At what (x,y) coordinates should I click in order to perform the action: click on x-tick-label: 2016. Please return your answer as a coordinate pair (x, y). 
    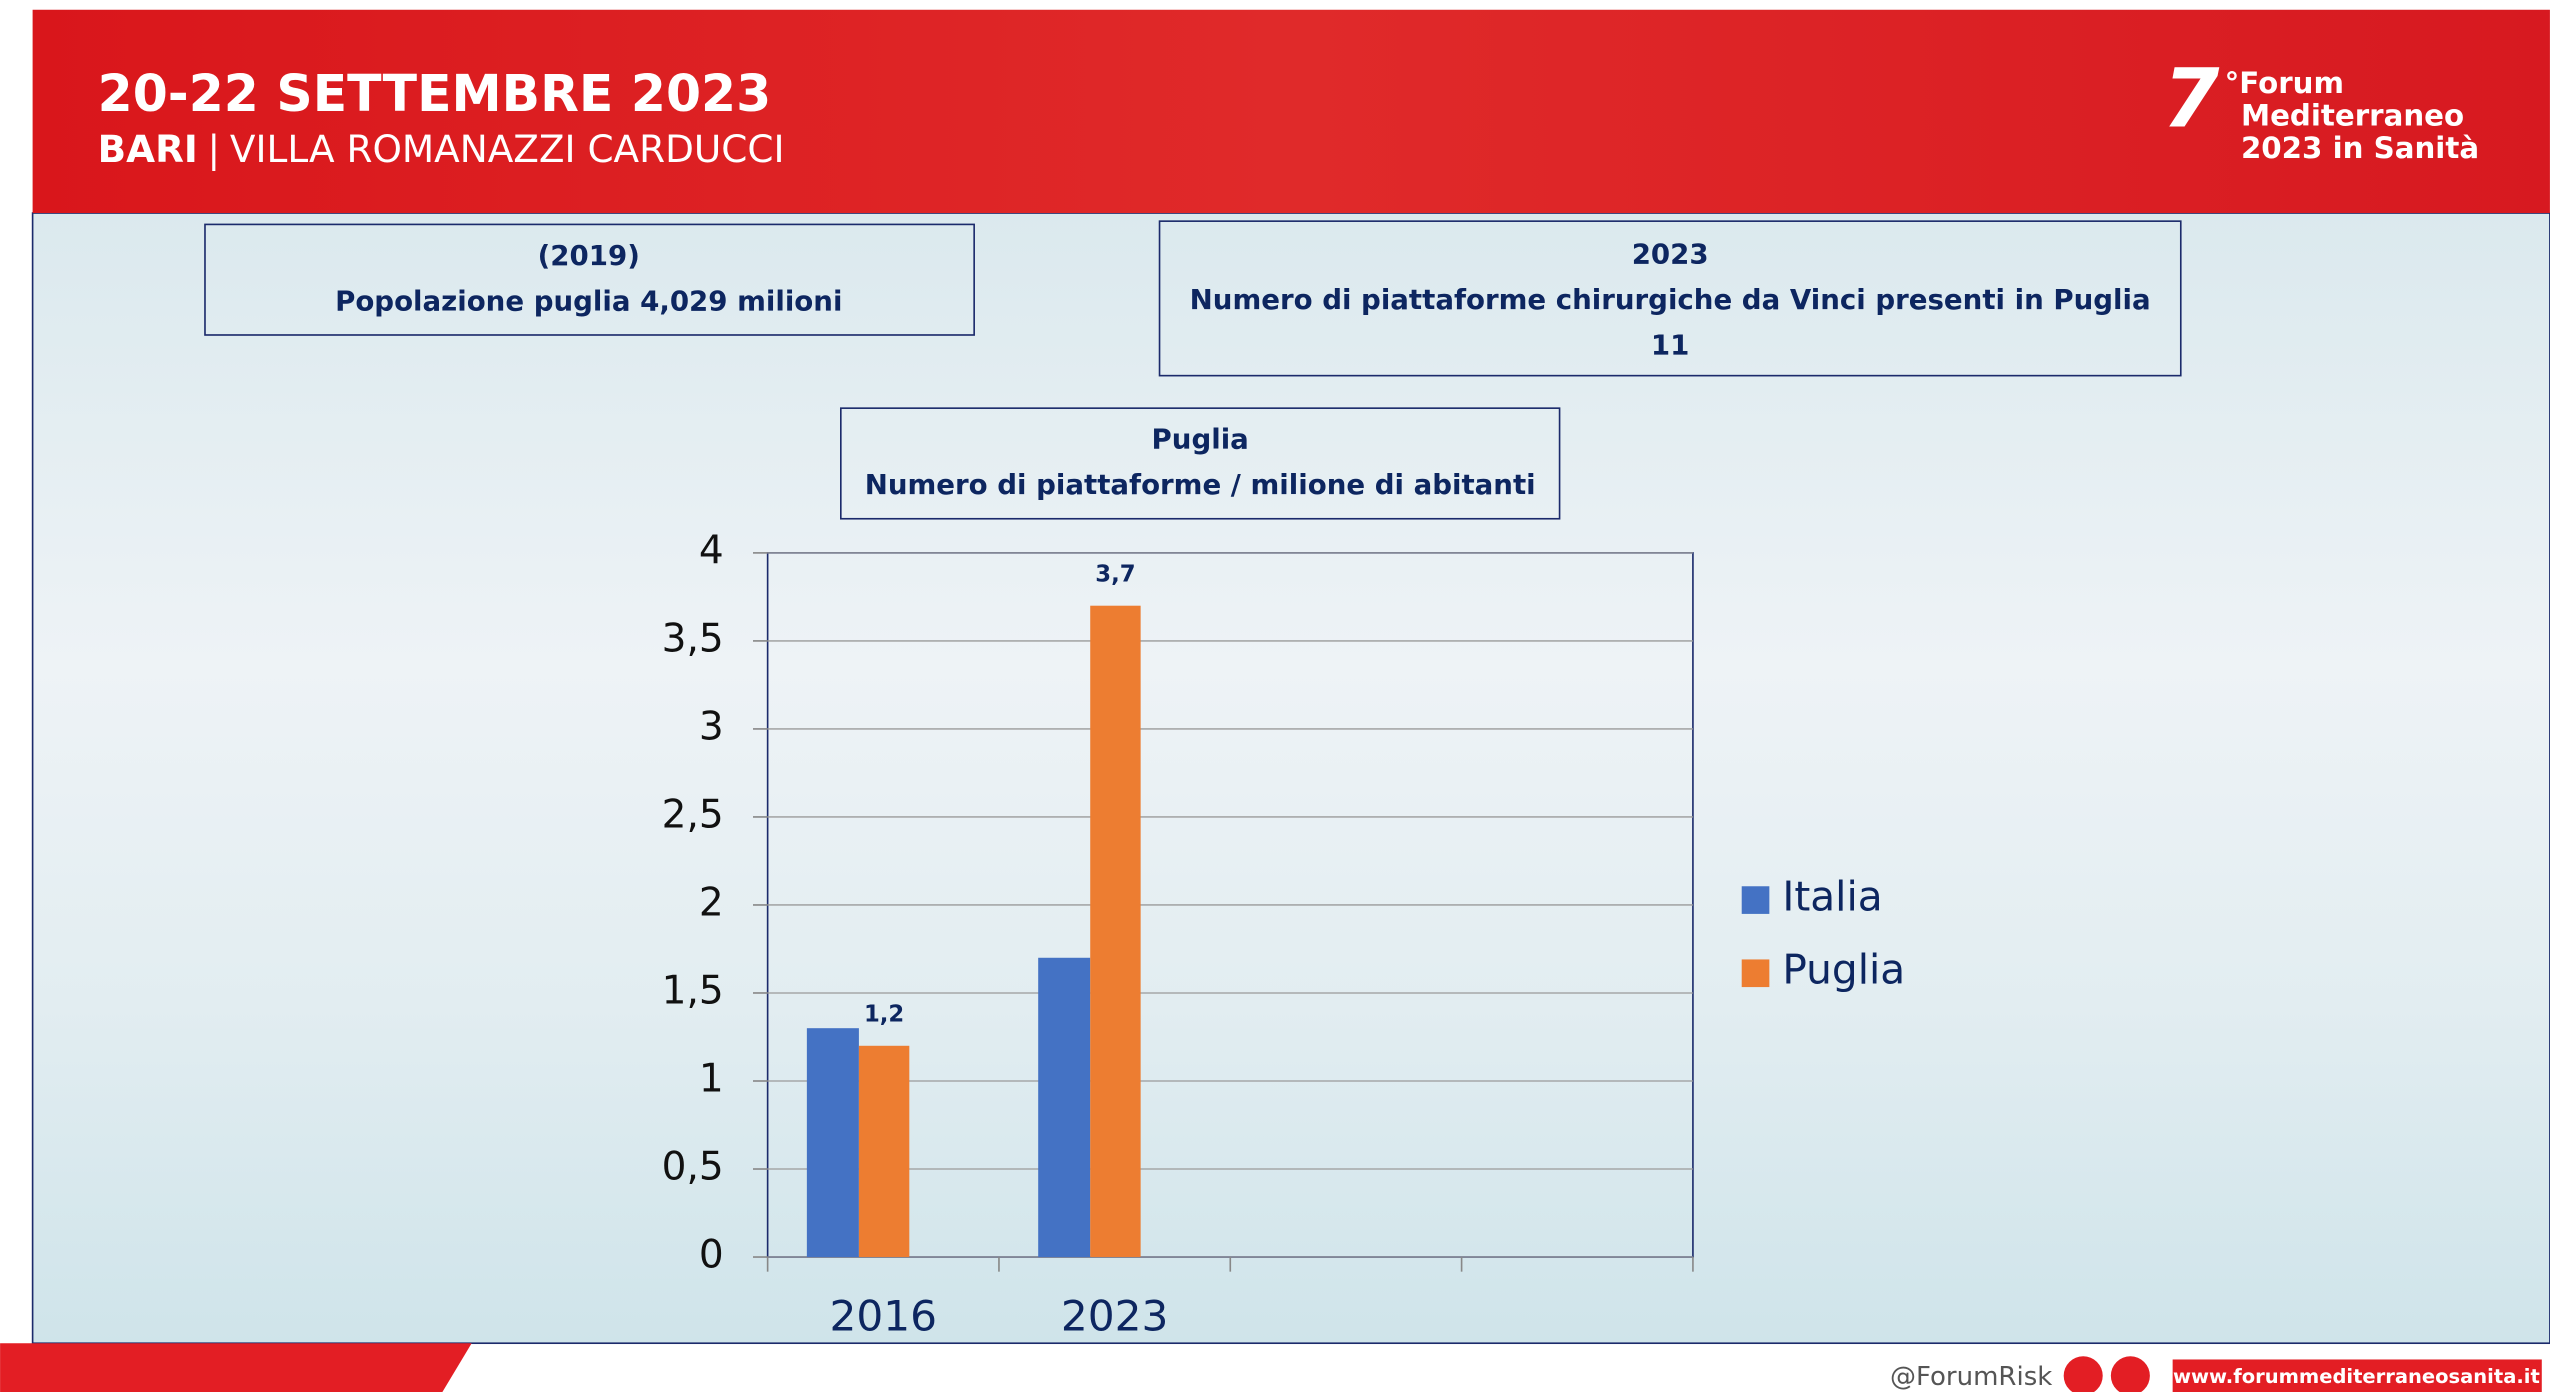
    Looking at the image, I should click on (884, 1315).